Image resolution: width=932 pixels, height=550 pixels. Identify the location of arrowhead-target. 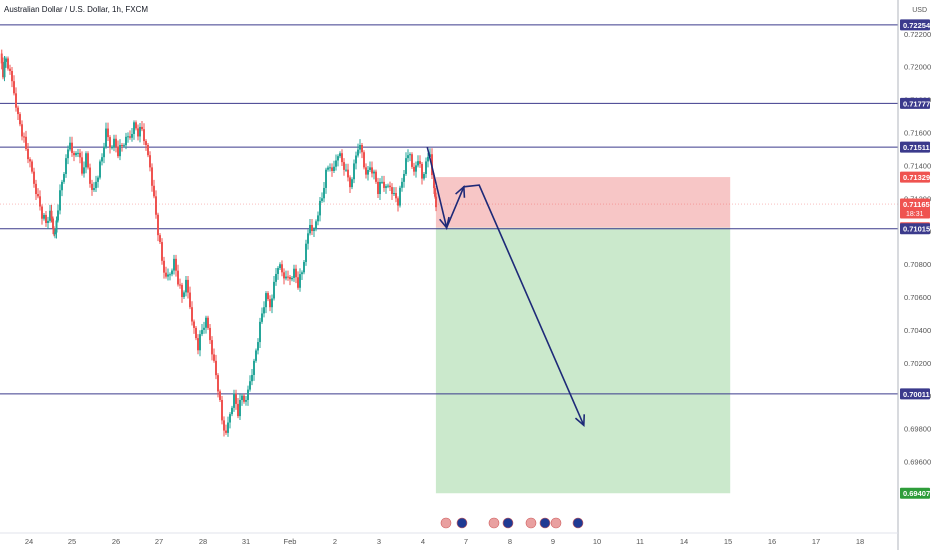
(580, 420).